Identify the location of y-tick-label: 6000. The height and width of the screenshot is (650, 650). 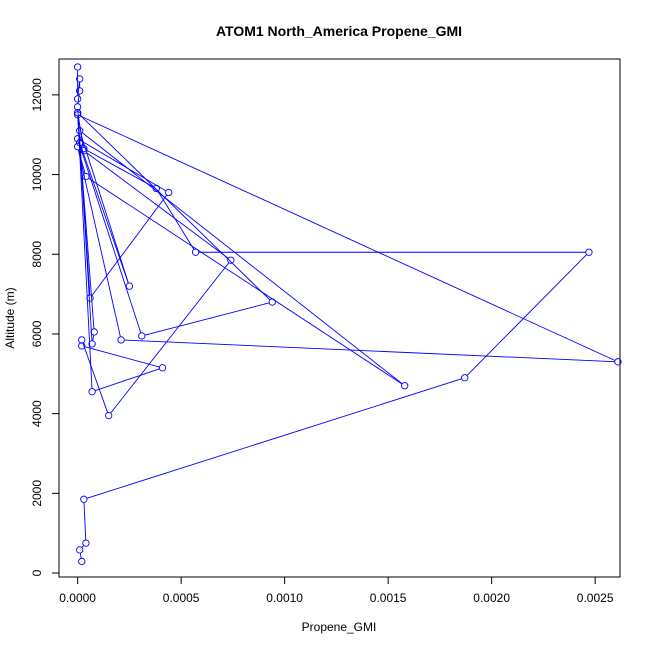
(37, 333).